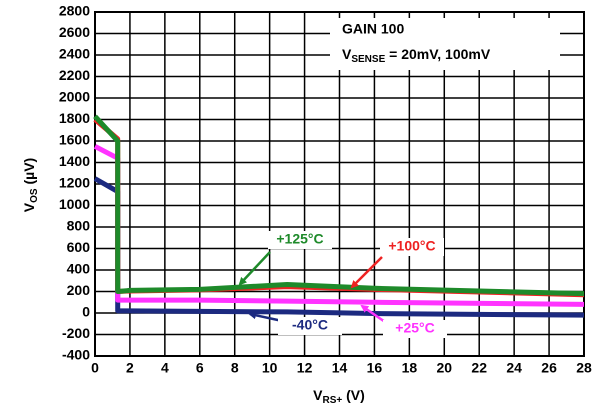 This screenshot has height=419, width=607. What do you see at coordinates (74, 161) in the screenshot?
I see `y-tick-label: 1400` at bounding box center [74, 161].